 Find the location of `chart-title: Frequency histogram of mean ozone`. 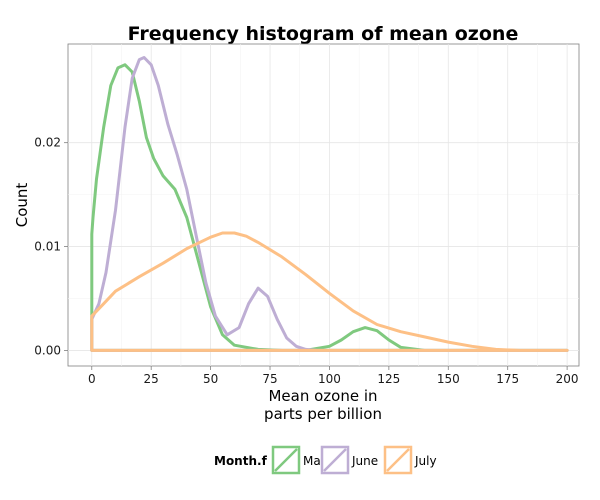

chart-title: Frequency histogram of mean ozone is located at coordinates (323, 34).